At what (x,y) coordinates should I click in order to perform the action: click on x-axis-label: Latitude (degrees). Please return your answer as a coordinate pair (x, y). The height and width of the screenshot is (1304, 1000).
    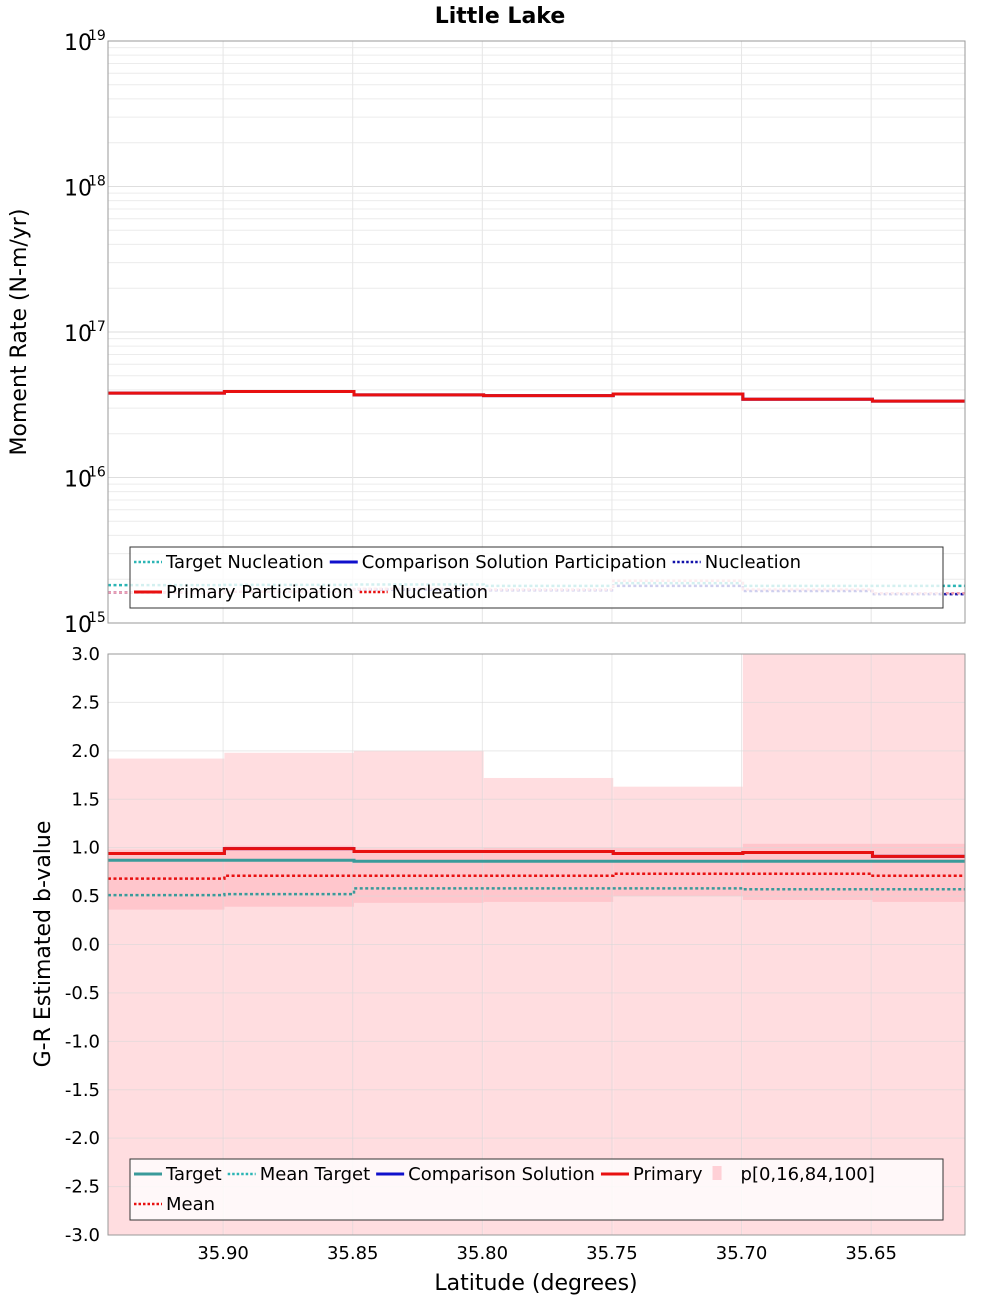
    Looking at the image, I should click on (535, 1283).